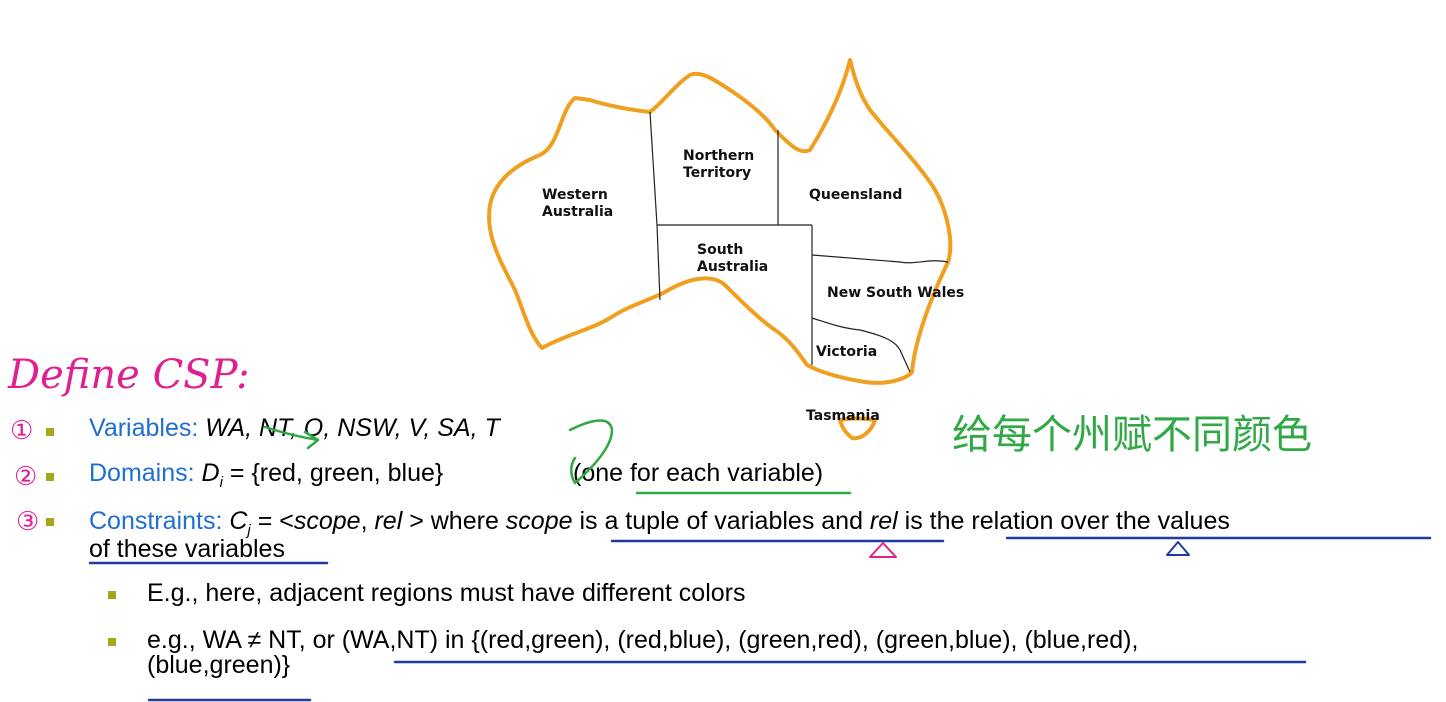 This screenshot has width=1446, height=702. Describe the element at coordinates (219, 665) in the screenshot. I see `sub-bullet-2-line2: (blue,green)}` at that location.